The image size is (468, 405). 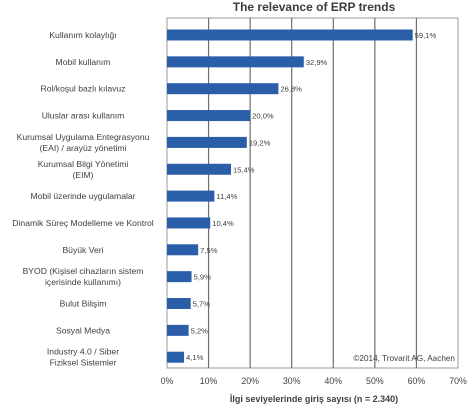 What do you see at coordinates (195, 357) in the screenshot?
I see `value-label: 4,1%` at bounding box center [195, 357].